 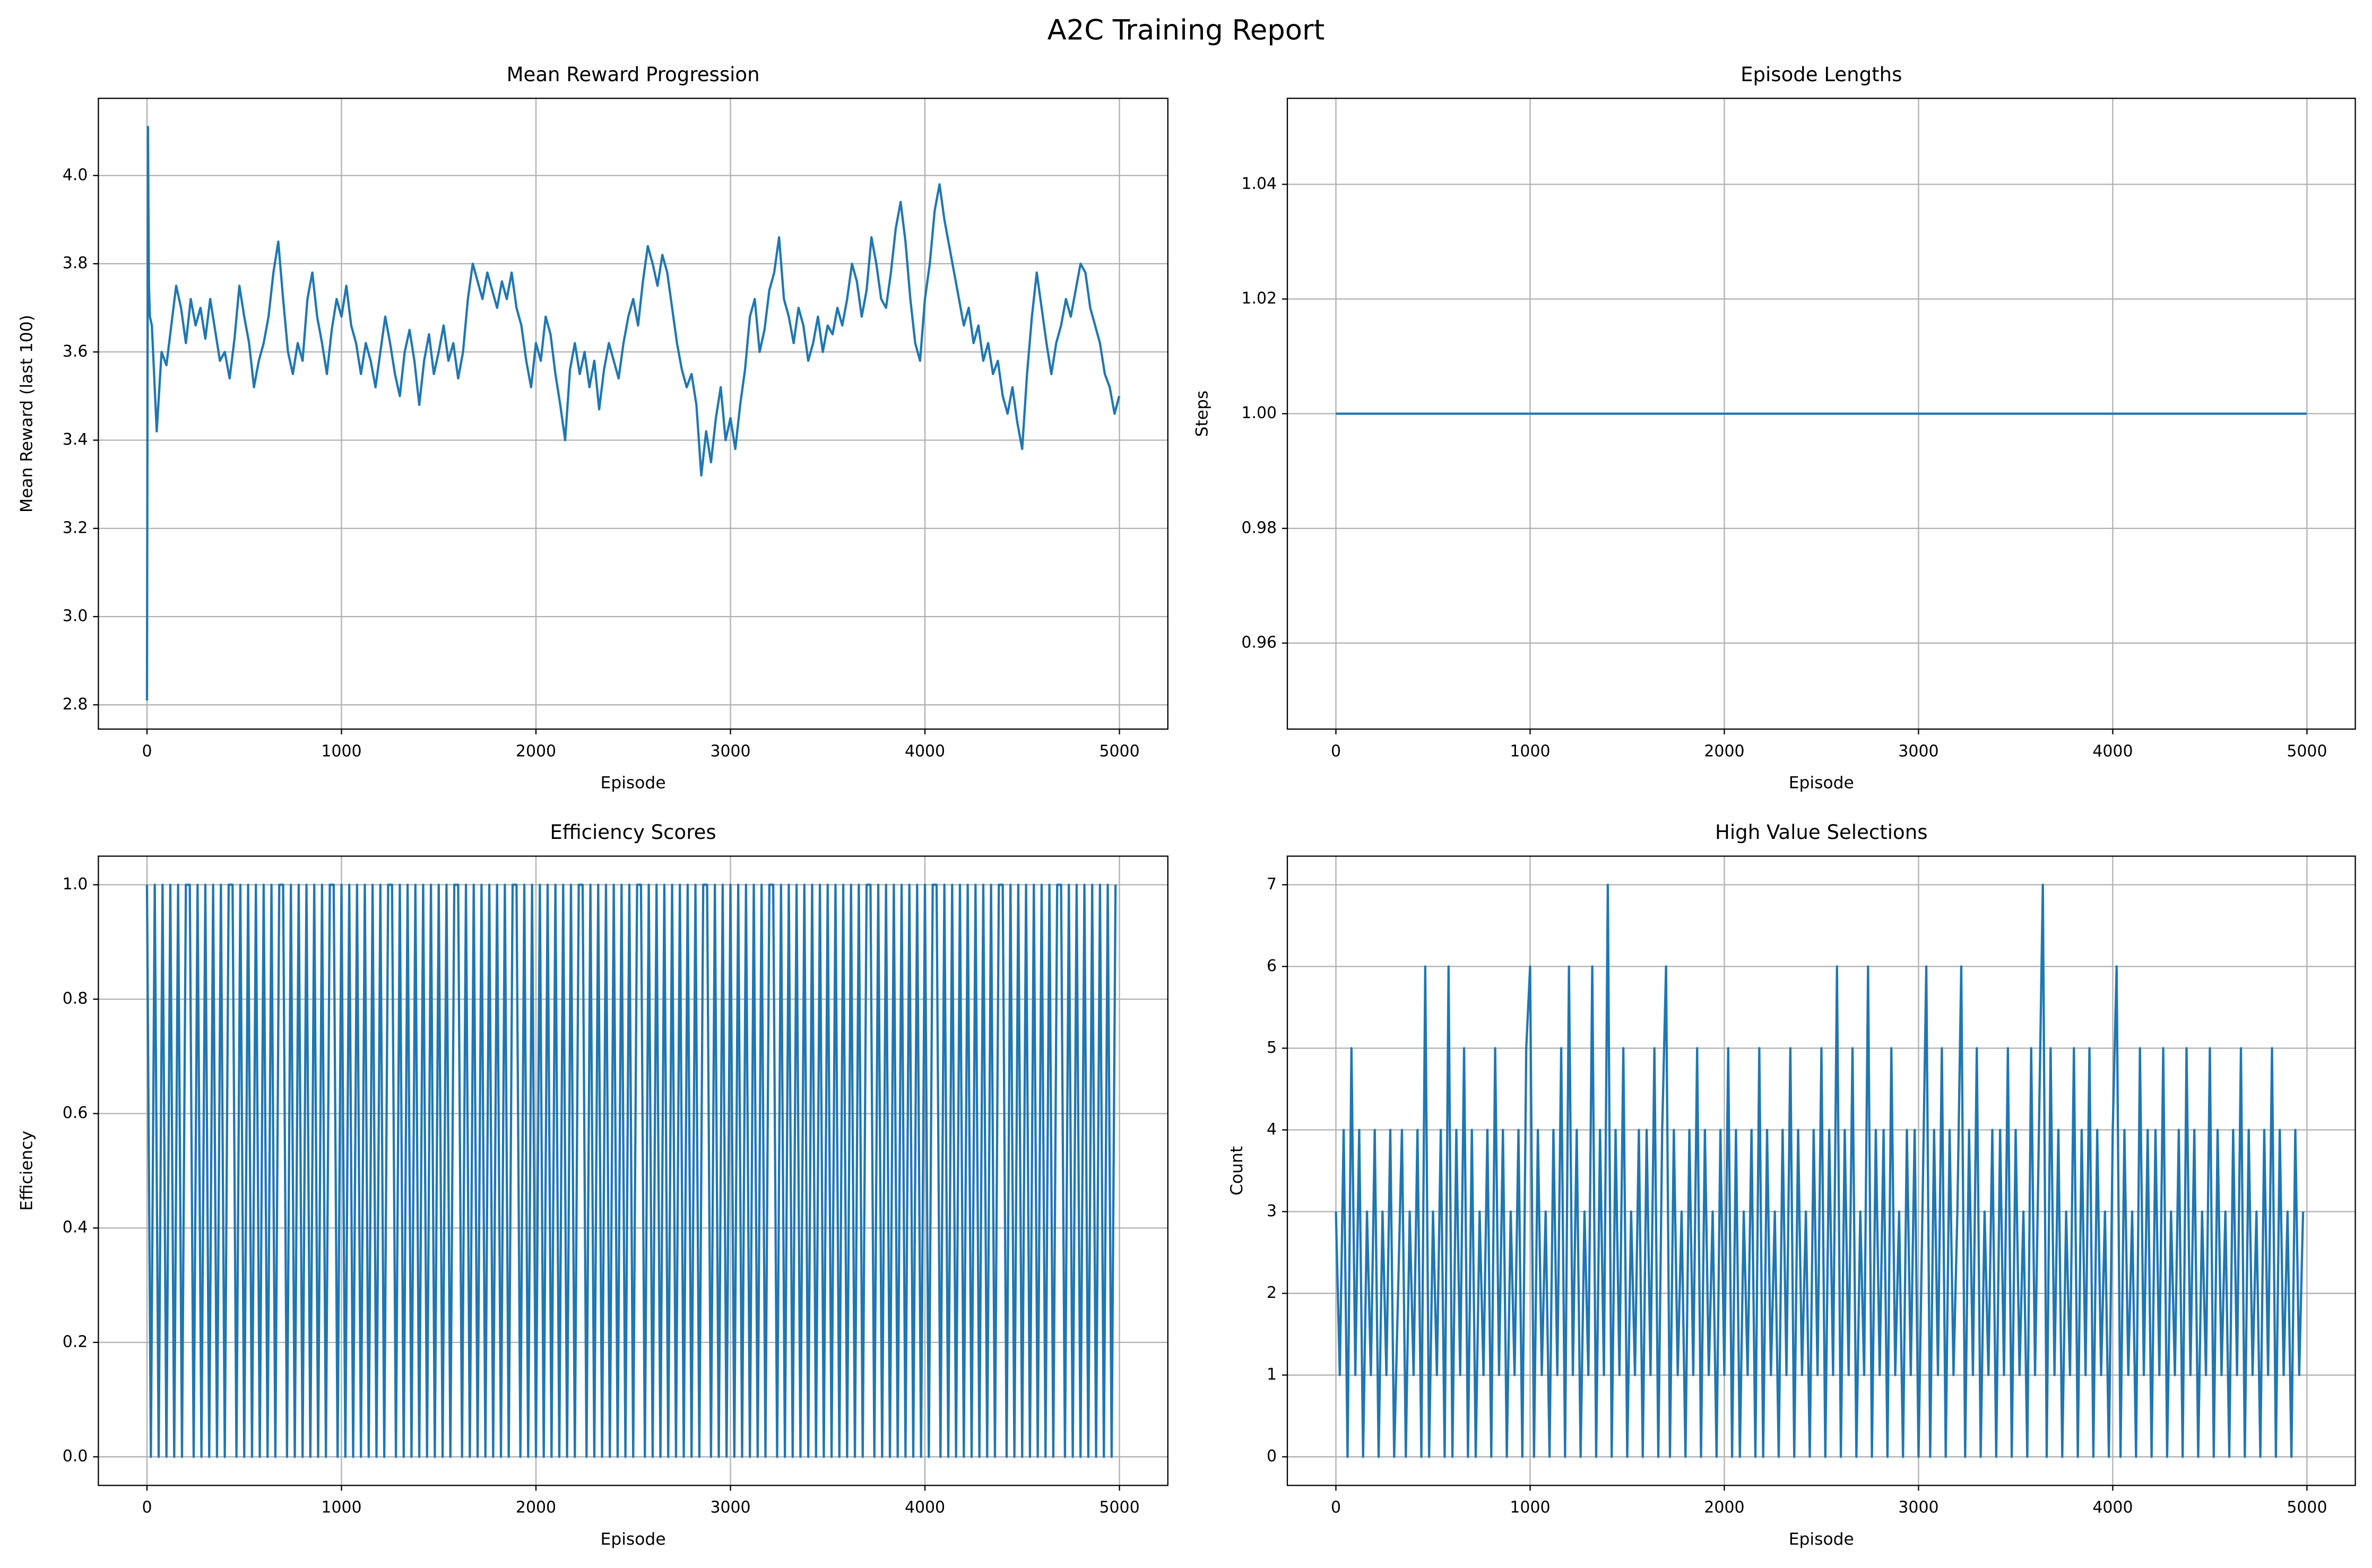 What do you see at coordinates (1259, 642) in the screenshot?
I see `y-tick-label: 0.96` at bounding box center [1259, 642].